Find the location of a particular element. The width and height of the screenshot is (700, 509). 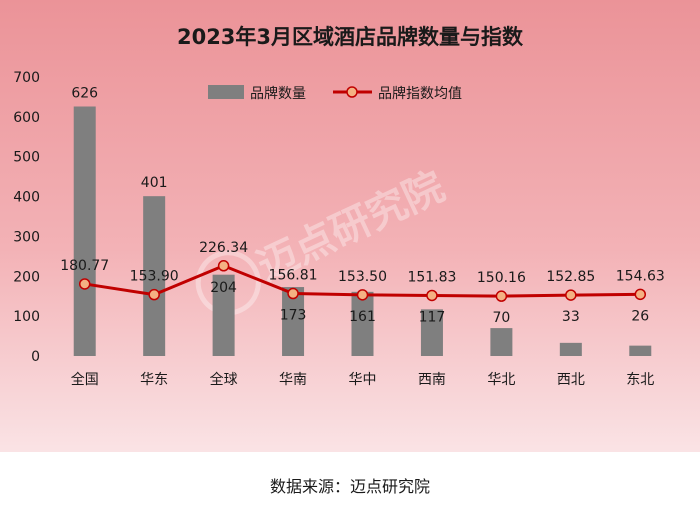

x-tick-label: 西南 is located at coordinates (432, 380).